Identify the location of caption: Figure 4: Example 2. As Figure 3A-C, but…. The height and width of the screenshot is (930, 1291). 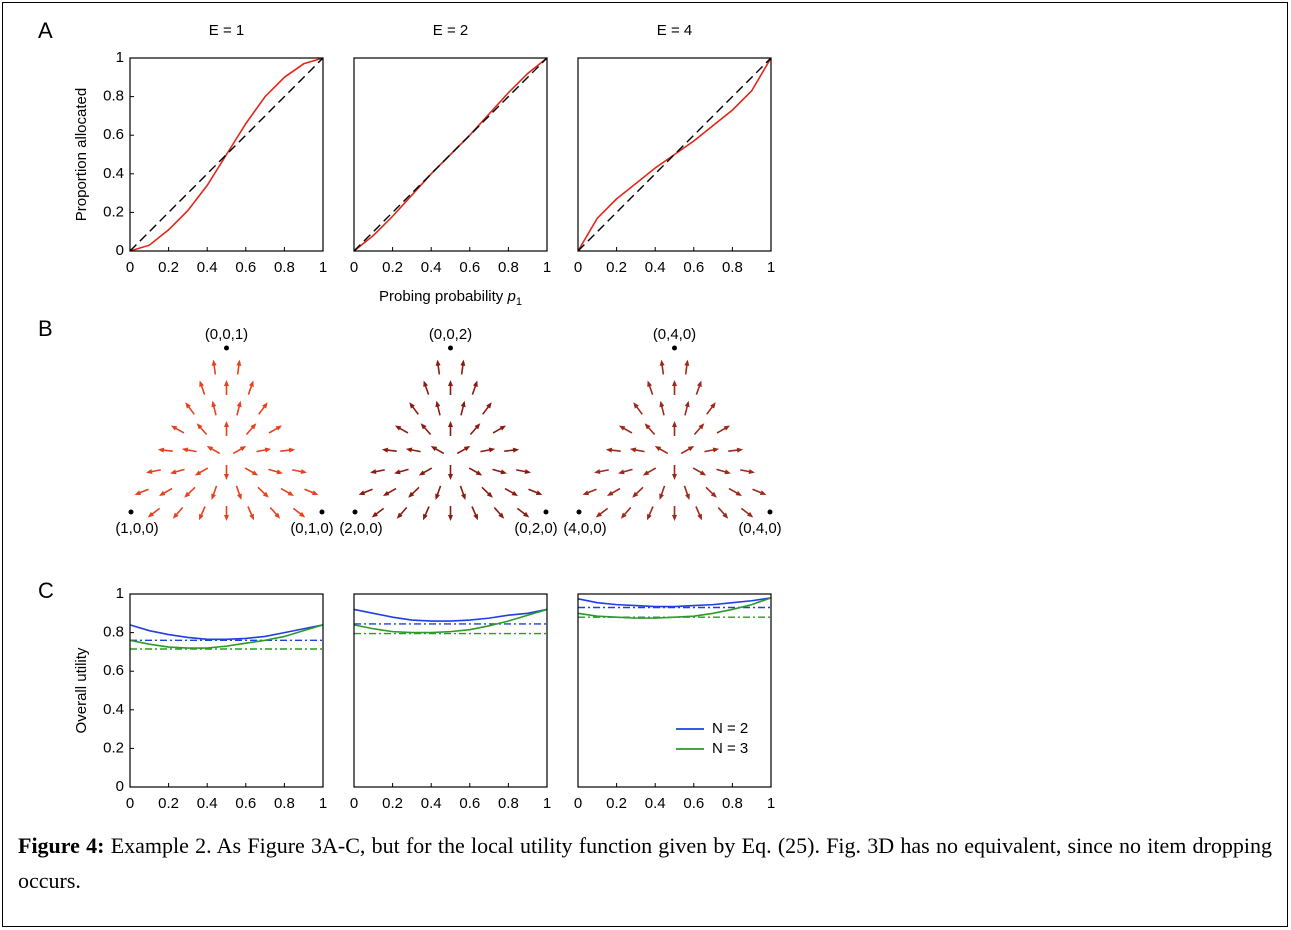
(645, 863).